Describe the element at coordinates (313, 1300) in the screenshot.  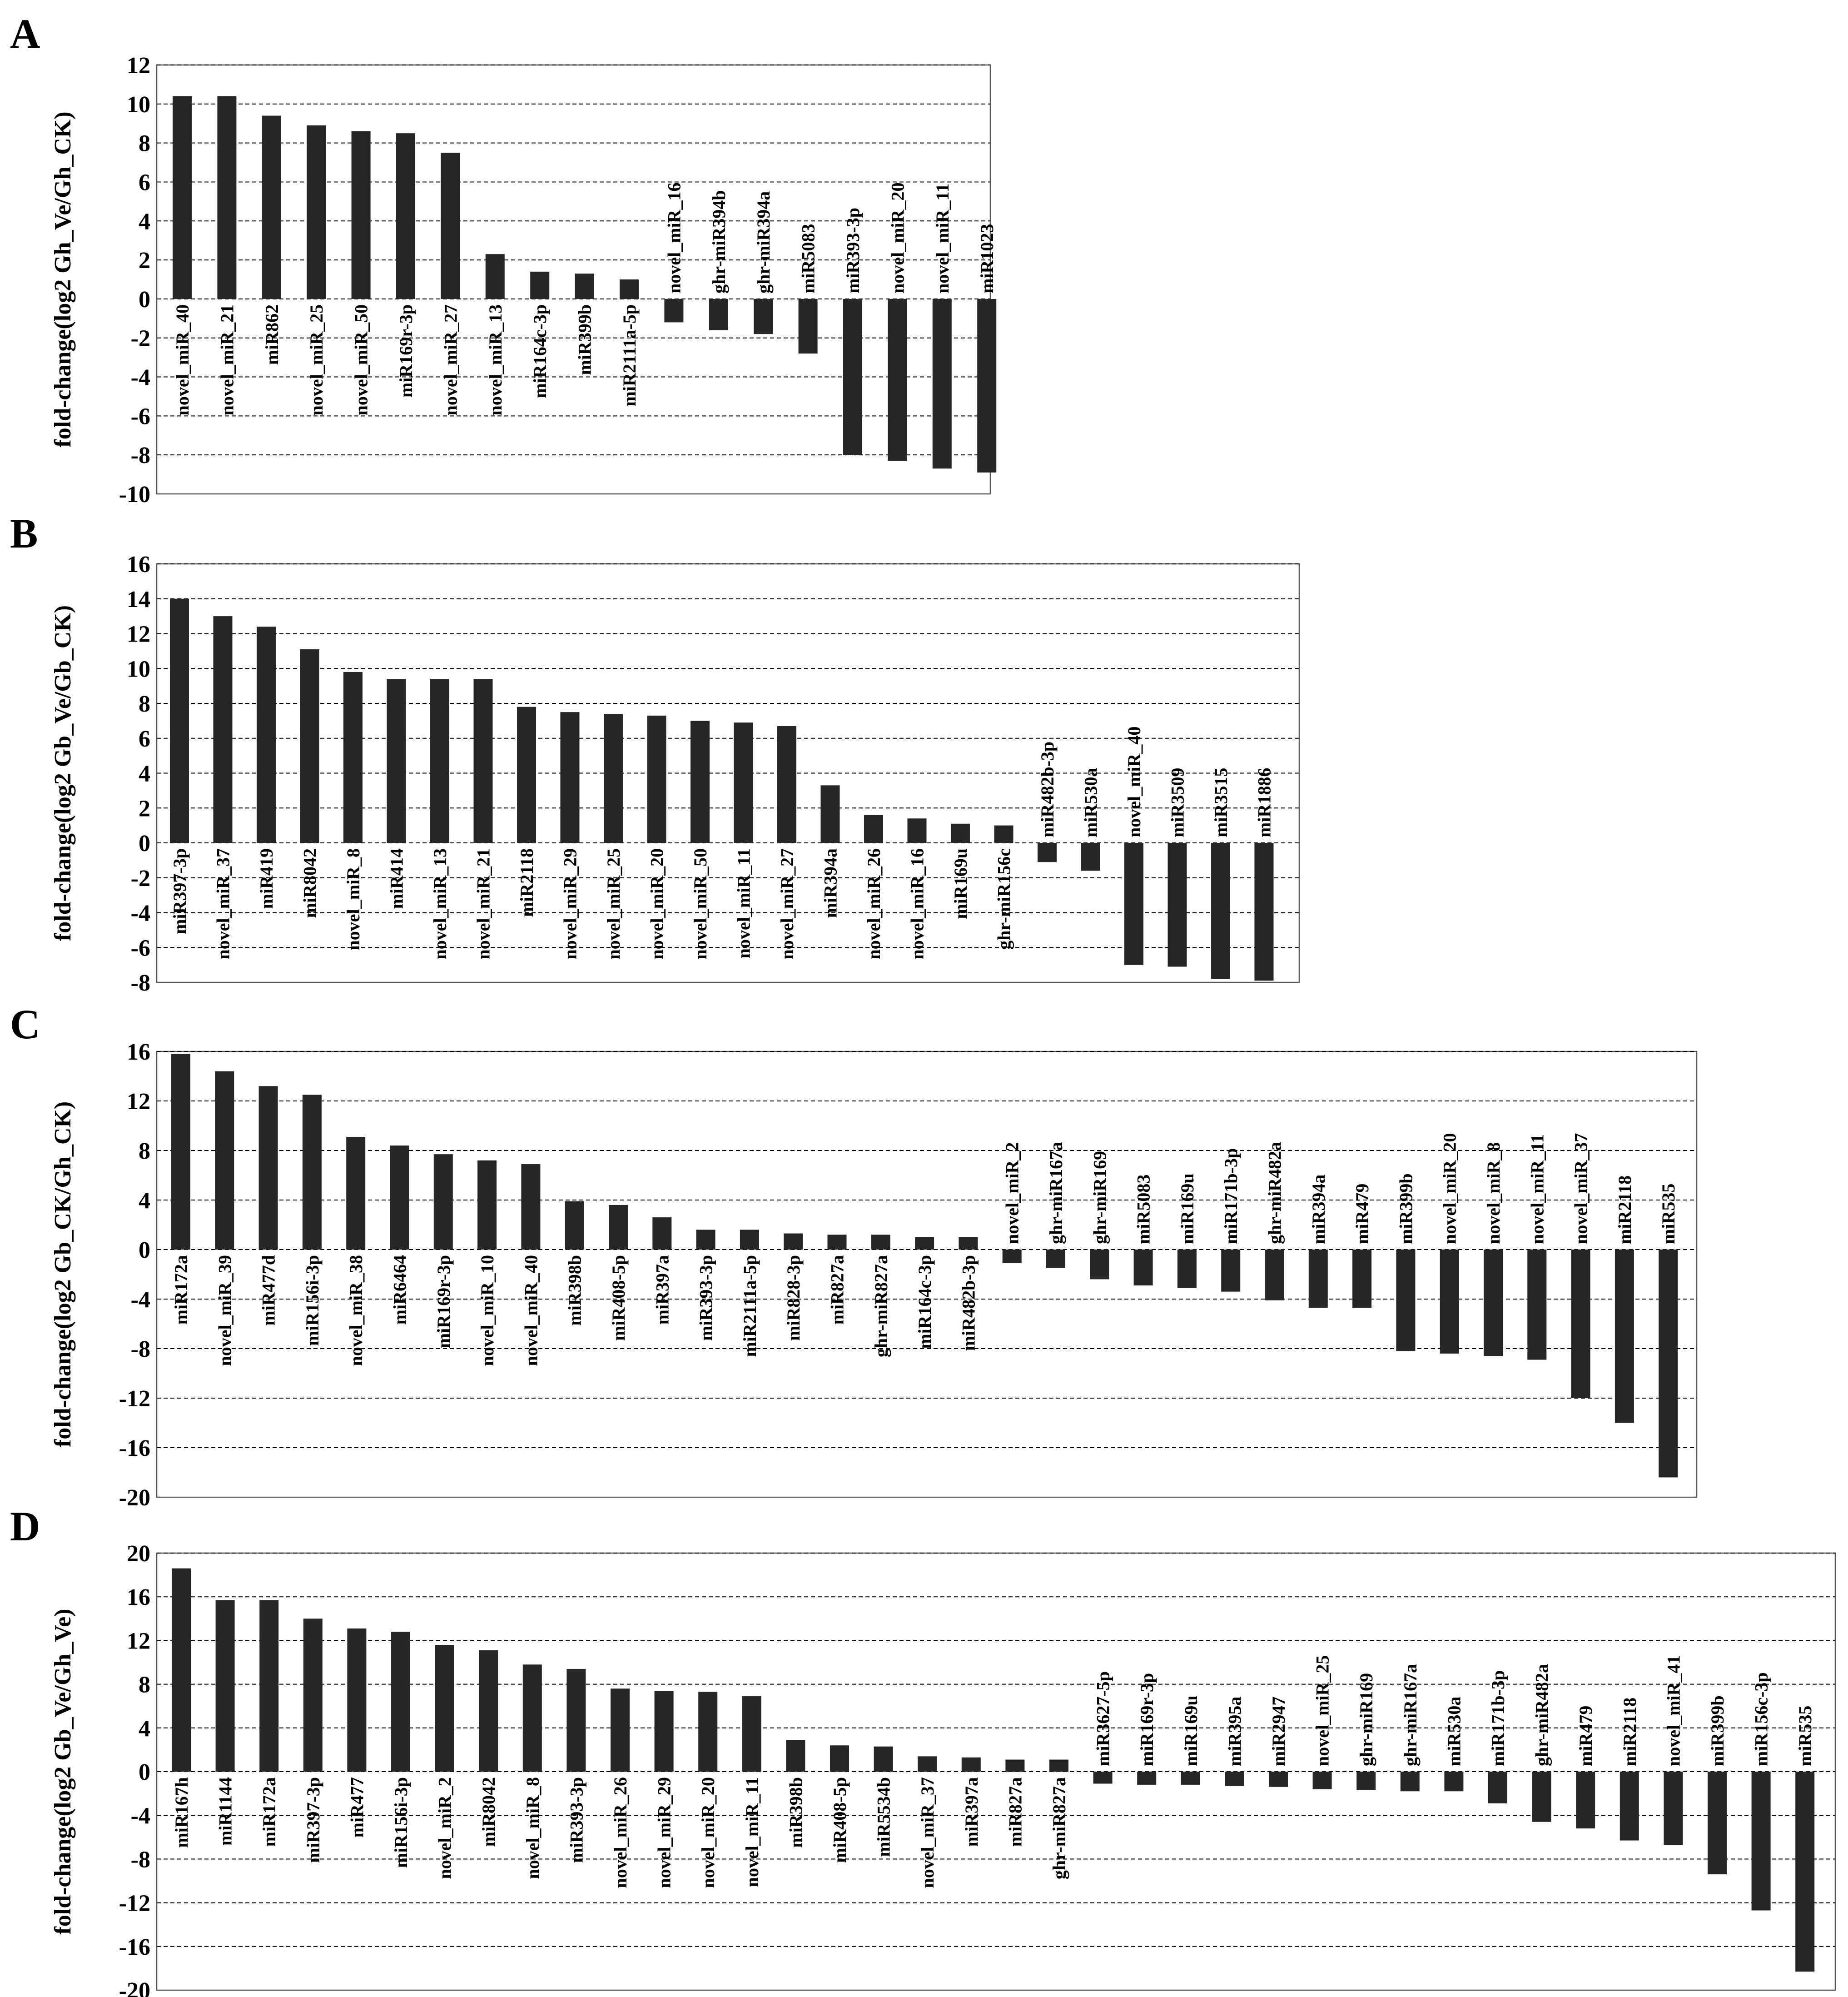
I see `category-label: miR156i-3p` at that location.